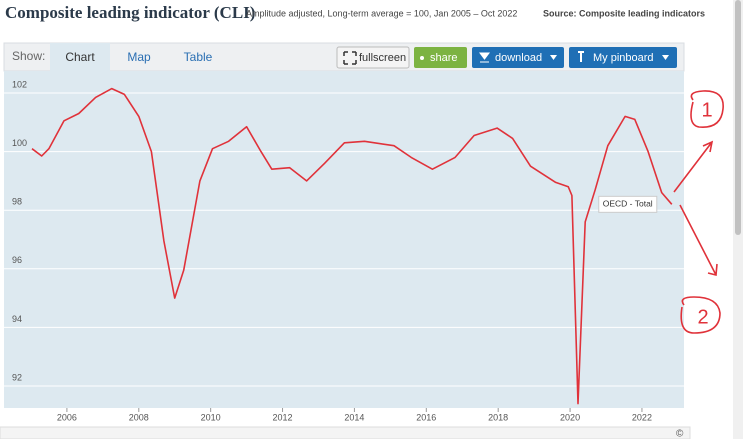 The width and height of the screenshot is (743, 439). I want to click on tab: Table, so click(198, 57).